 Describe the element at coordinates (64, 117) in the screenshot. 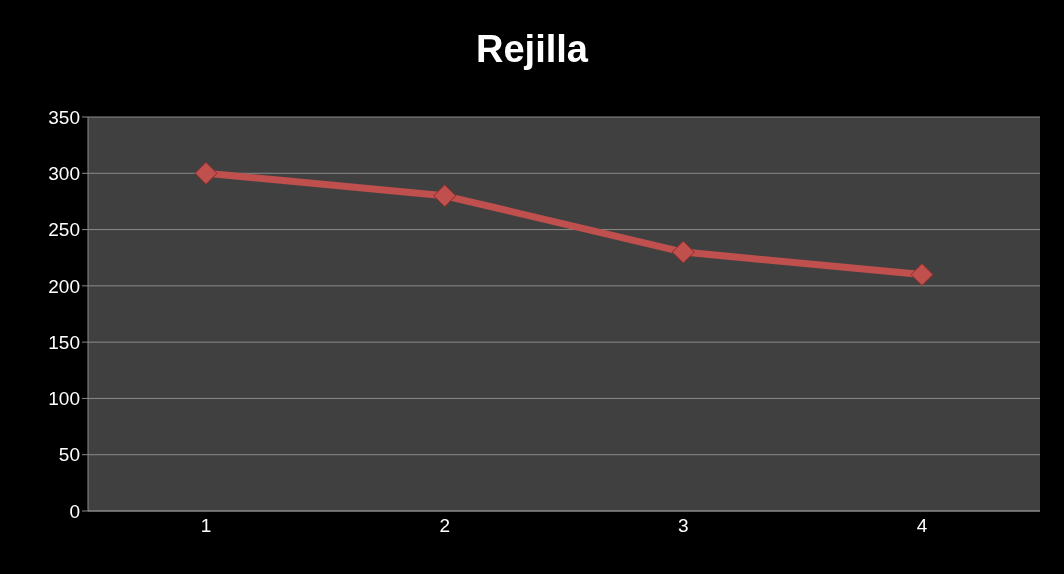

I see `y-tick-label: 350` at that location.